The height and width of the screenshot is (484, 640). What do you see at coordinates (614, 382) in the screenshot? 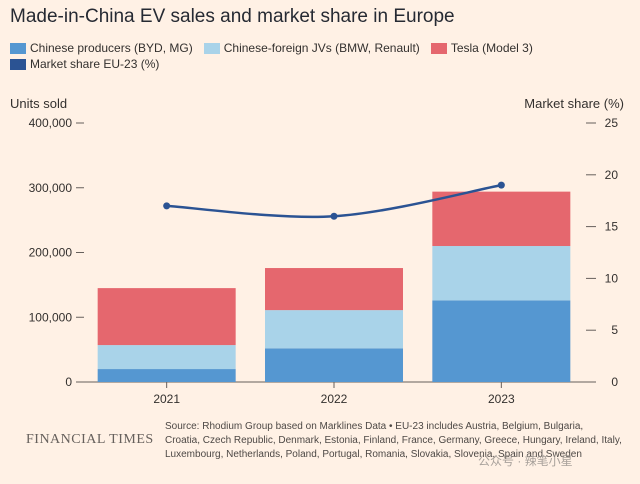
I see `right-tick-label: 0` at bounding box center [614, 382].